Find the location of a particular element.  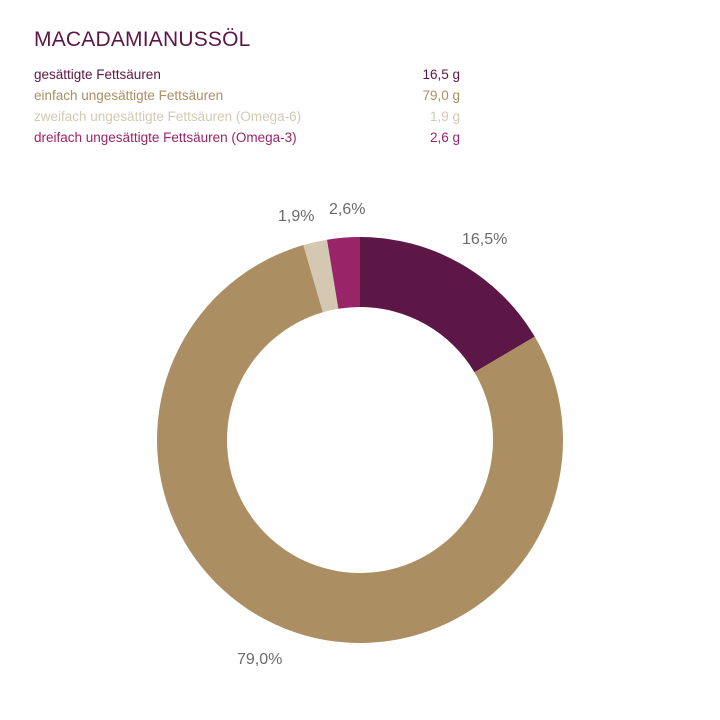

slice-omega3 is located at coordinates (343, 273).